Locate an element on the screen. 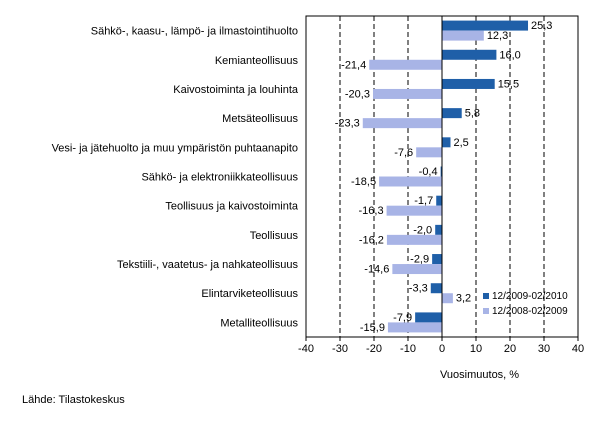 The width and height of the screenshot is (596, 421). legend-label: 12/2009-02/2010 is located at coordinates (530, 296).